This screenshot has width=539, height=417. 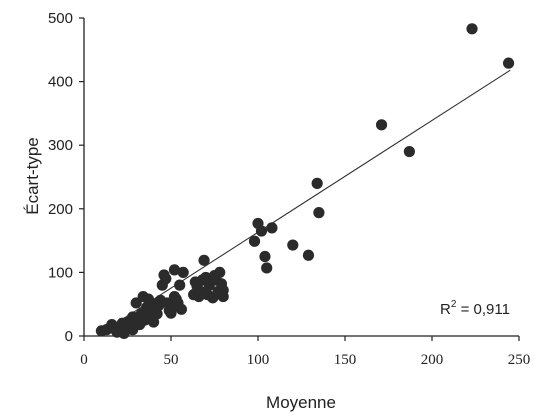 I want to click on r-squared-exponent: 2, so click(x=454, y=304).